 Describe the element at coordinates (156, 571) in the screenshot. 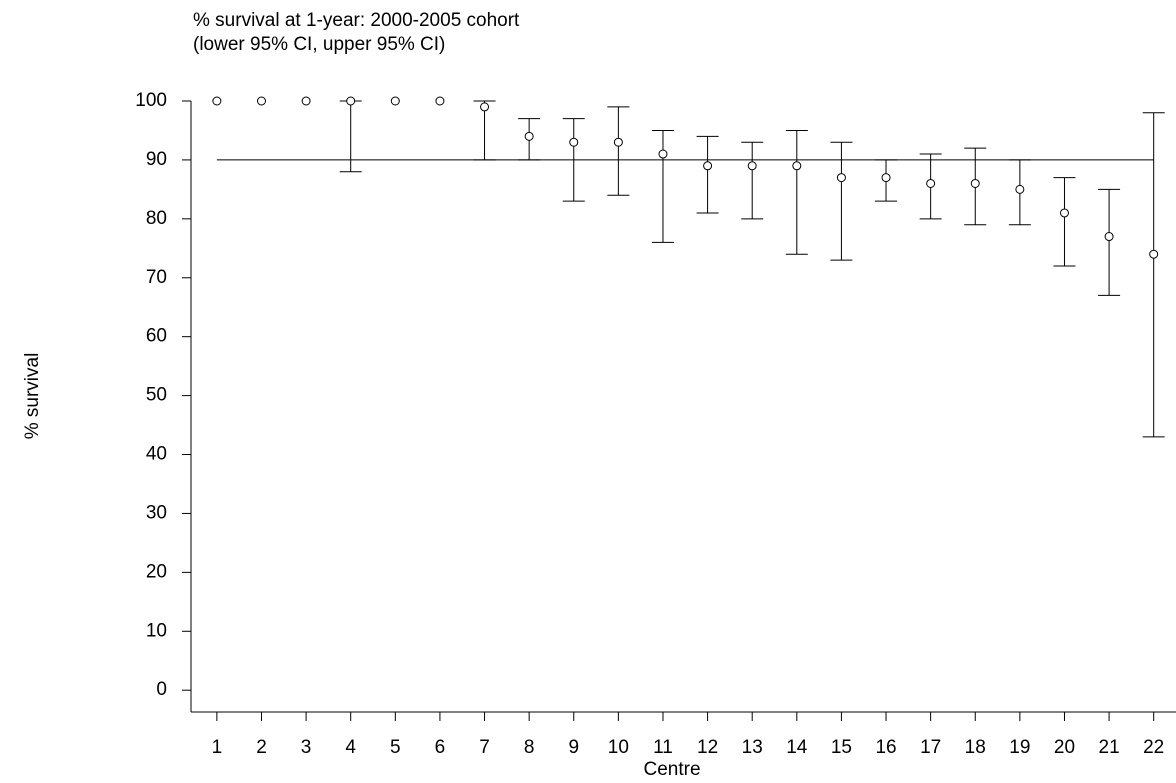

I see `y-tick-label: 20` at that location.